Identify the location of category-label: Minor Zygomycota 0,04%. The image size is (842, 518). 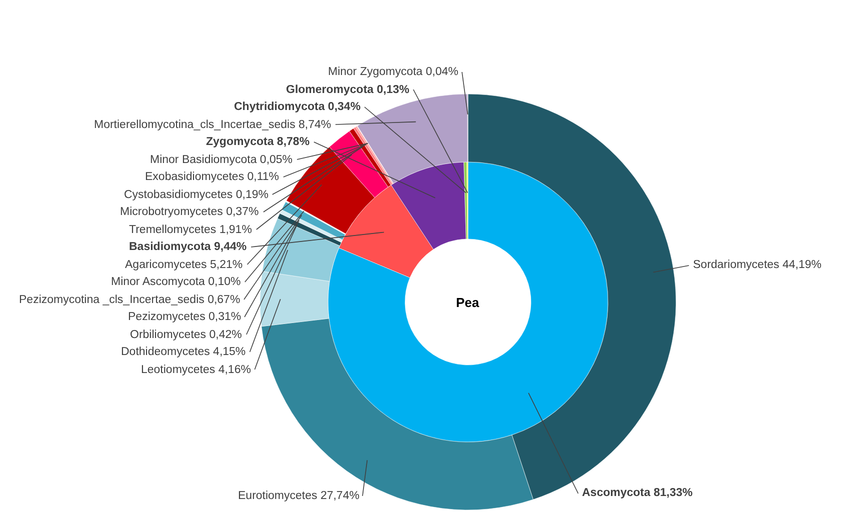
(393, 72).